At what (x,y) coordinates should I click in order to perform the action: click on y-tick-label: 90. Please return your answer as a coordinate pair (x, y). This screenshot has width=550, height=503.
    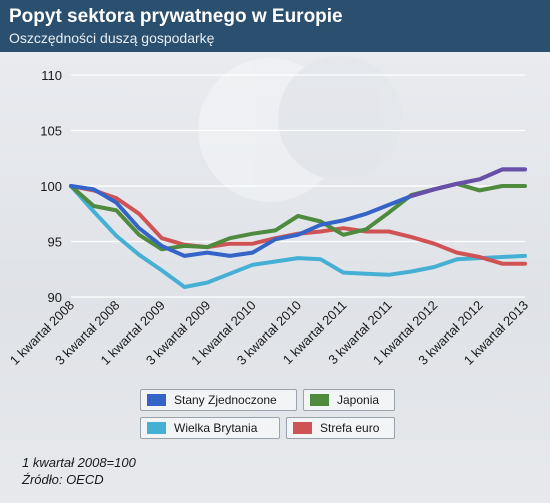
    Looking at the image, I should click on (55, 297).